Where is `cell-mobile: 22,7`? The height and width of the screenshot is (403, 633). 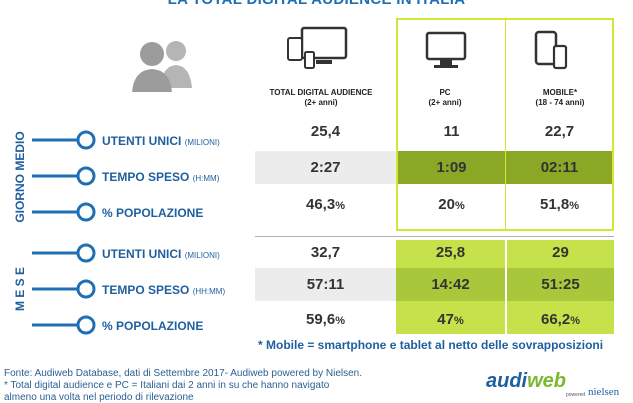
cell-mobile: 22,7 is located at coordinates (559, 131).